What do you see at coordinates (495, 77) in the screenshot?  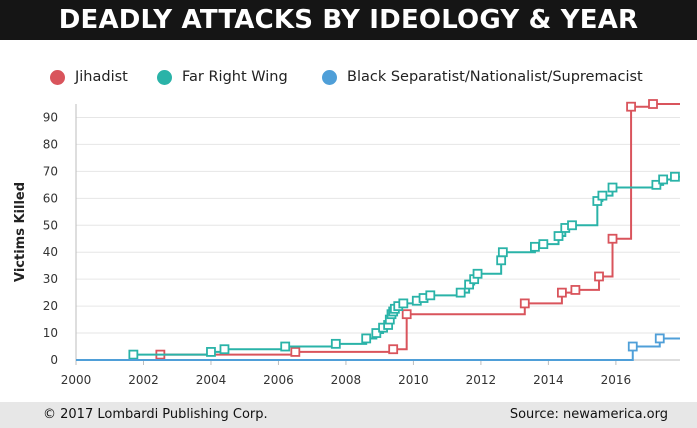 I see `legend-label-black-separatist: Black Separatist/Nationalist/Supremacist` at bounding box center [495, 77].